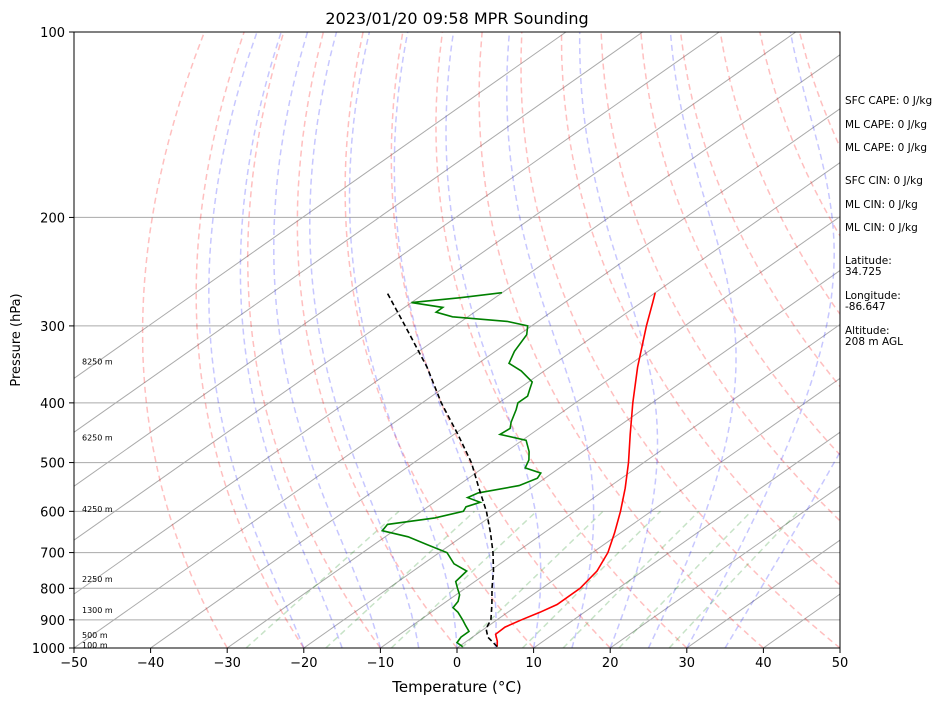 The height and width of the screenshot is (705, 946). What do you see at coordinates (840, 663) in the screenshot?
I see `x-tick-label: 50` at bounding box center [840, 663].